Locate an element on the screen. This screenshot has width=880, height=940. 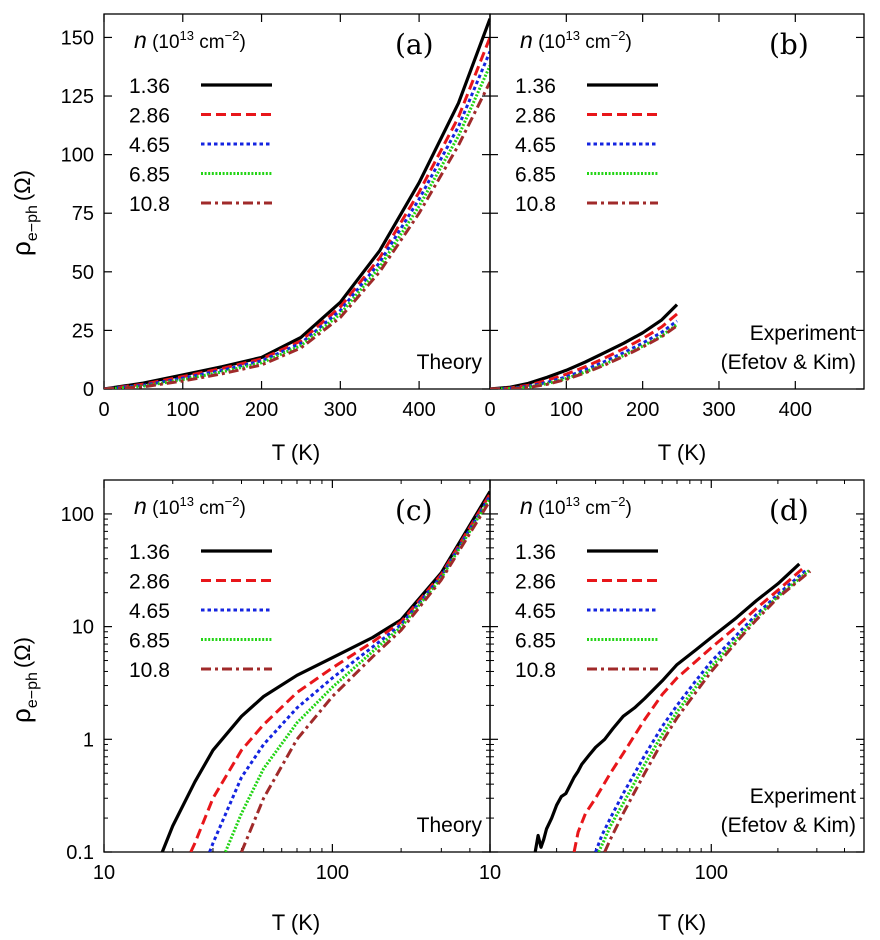
panel-label: (d) is located at coordinates (789, 510).